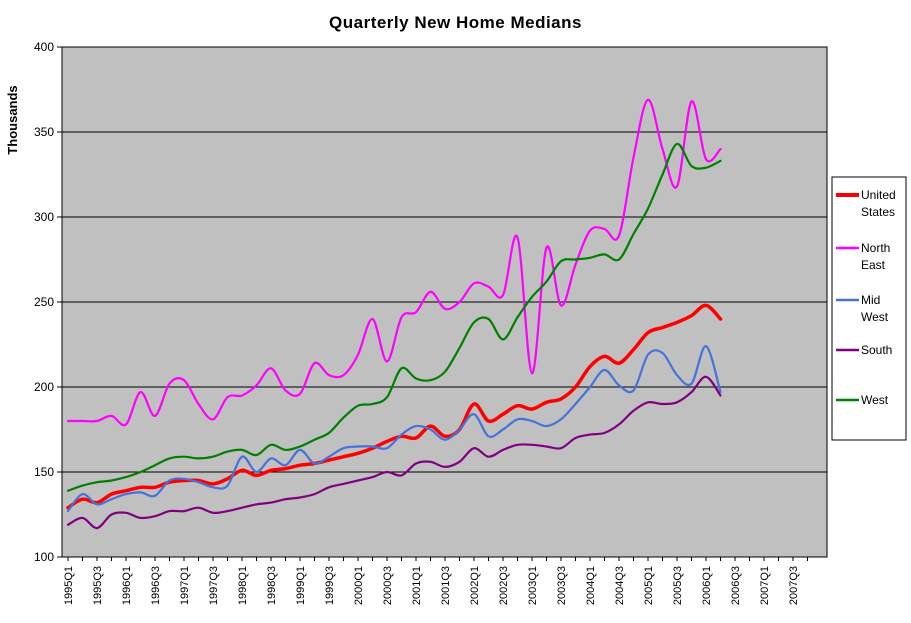 The height and width of the screenshot is (623, 911). Describe the element at coordinates (243, 585) in the screenshot. I see `x-tick-label: 1998Q1` at that location.